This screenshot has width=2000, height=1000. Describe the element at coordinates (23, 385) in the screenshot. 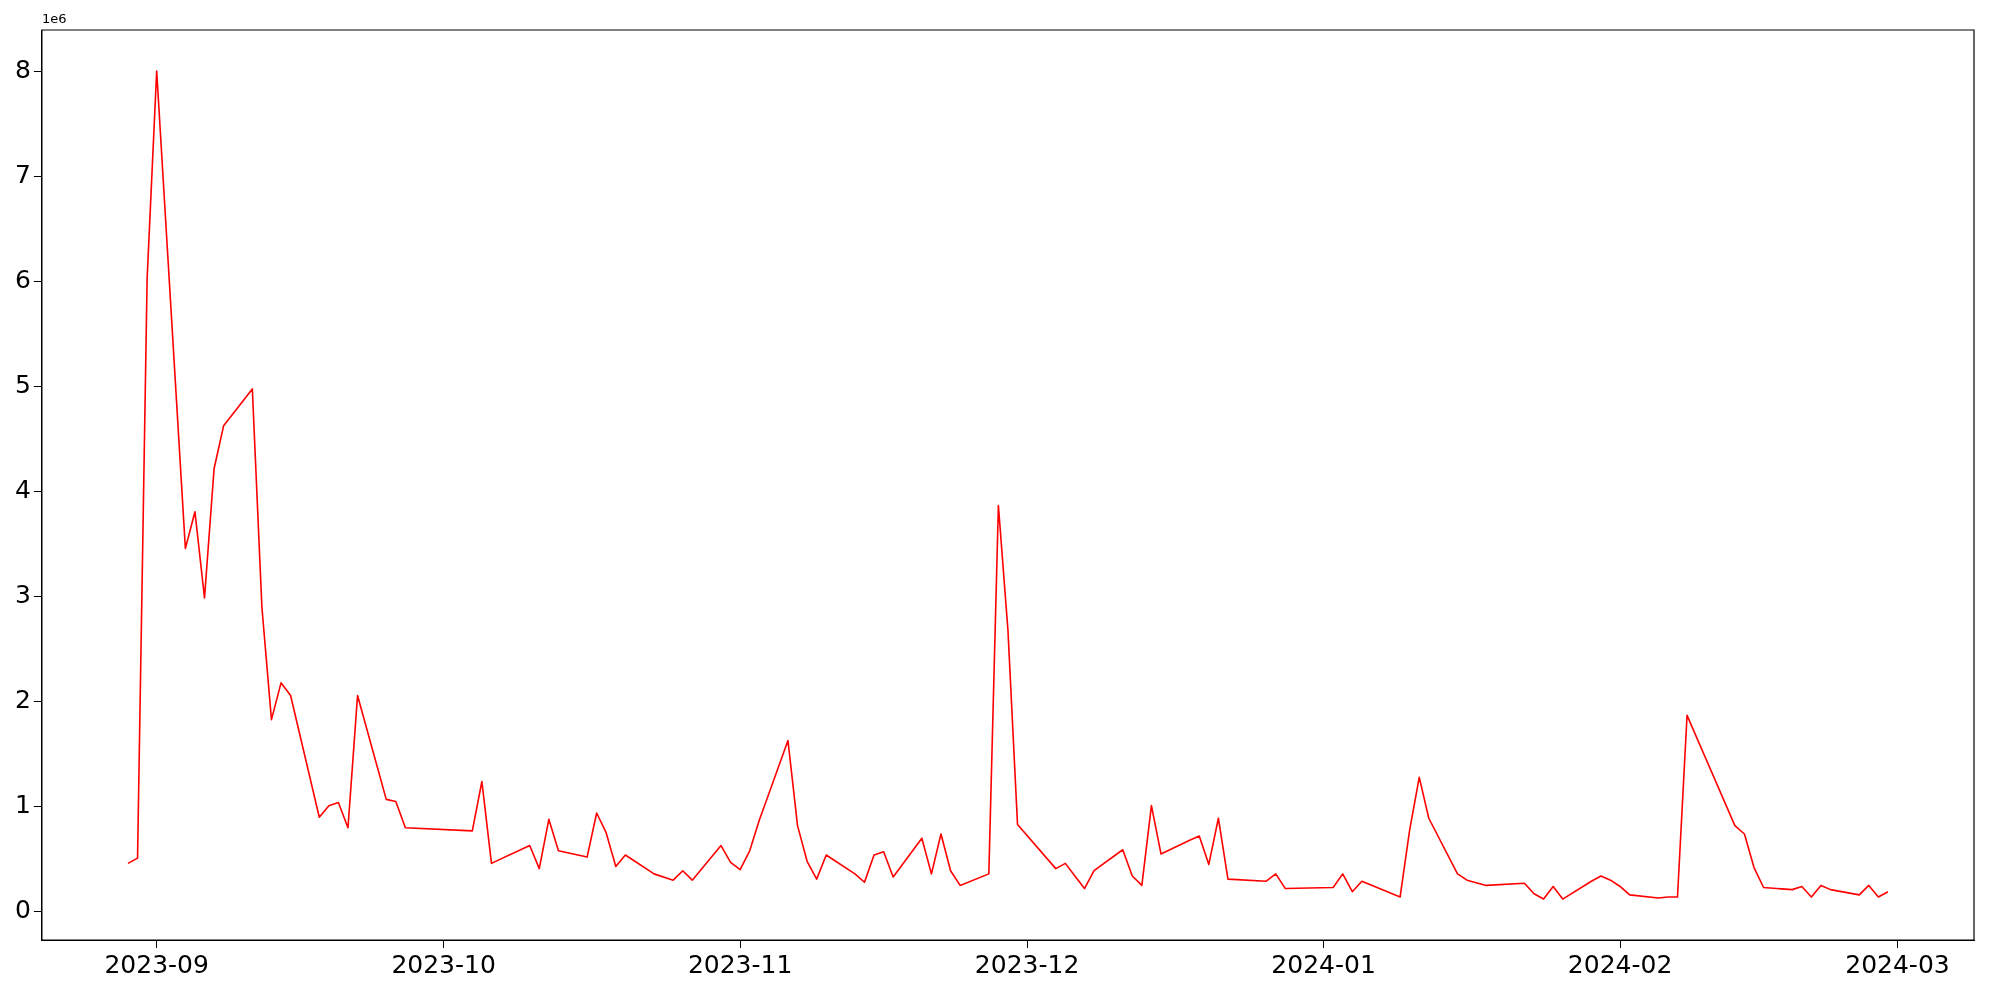

I see `y-tick-label: 5` at that location.